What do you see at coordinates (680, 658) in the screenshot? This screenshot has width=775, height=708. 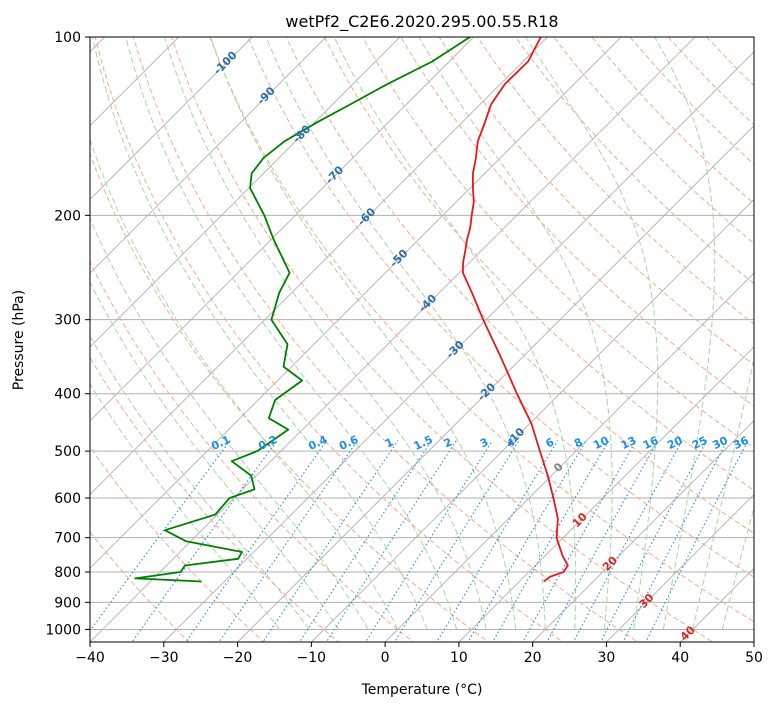 I see `x-tick-label: 40` at bounding box center [680, 658].